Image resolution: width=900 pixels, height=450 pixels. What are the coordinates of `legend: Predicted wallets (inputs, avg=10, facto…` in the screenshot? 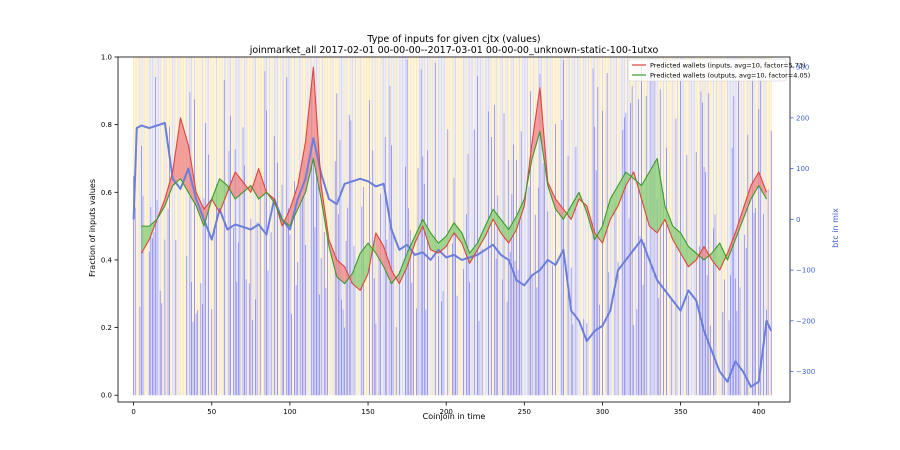 It's located at (718, 70).